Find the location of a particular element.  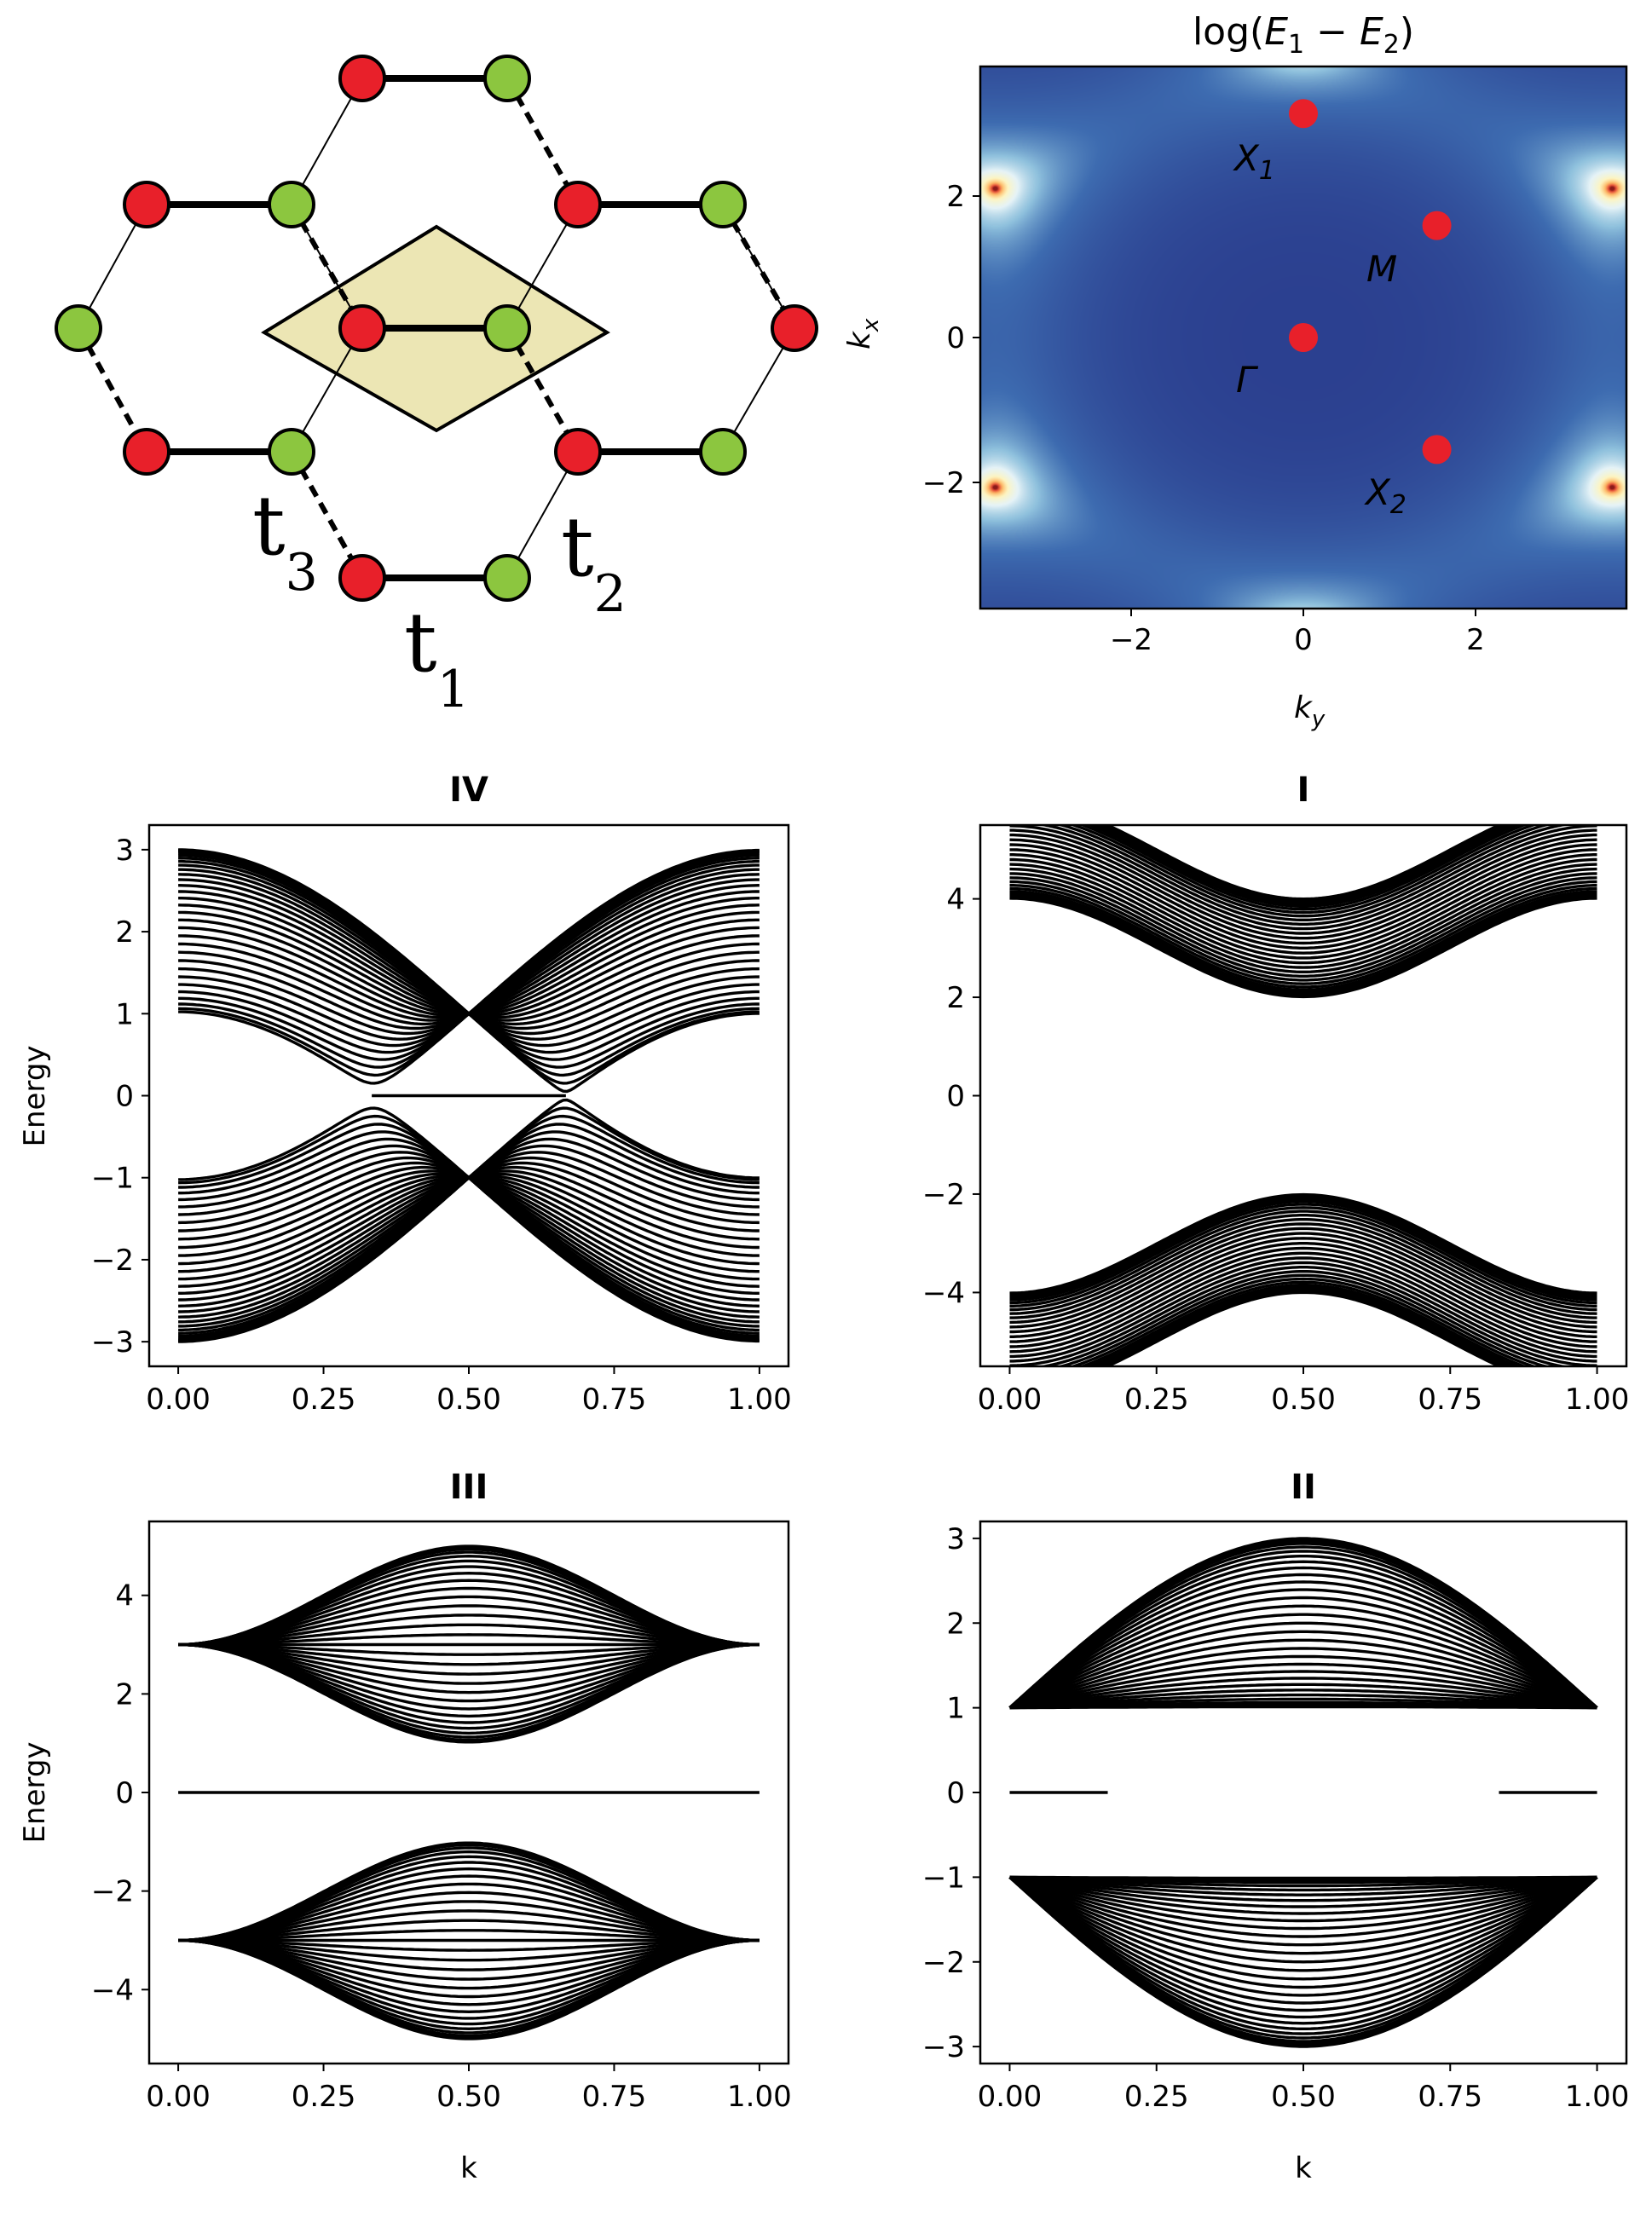

panel-title: III is located at coordinates (469, 1487).